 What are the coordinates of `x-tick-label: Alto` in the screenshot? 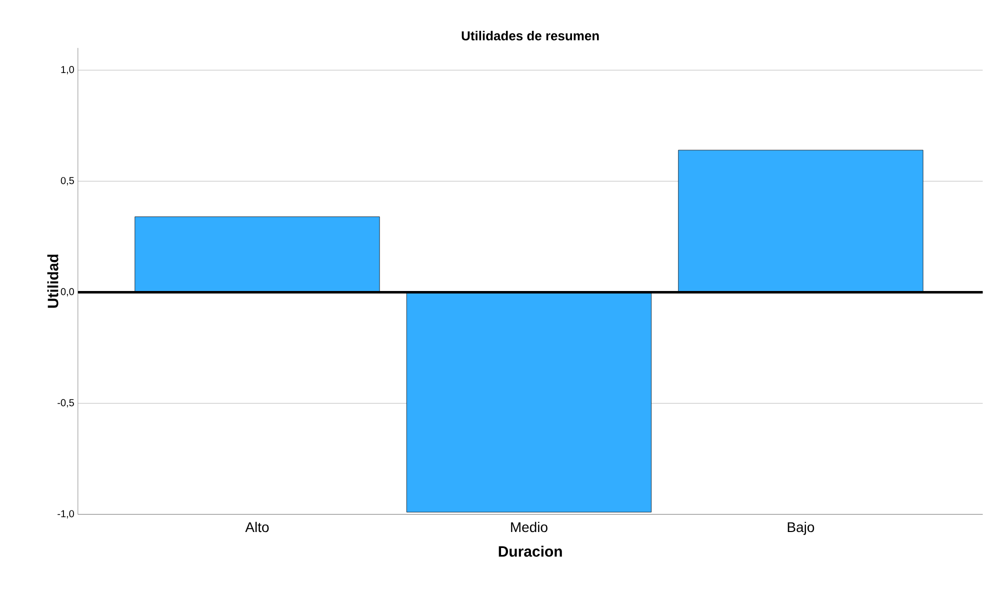 It's located at (257, 527).